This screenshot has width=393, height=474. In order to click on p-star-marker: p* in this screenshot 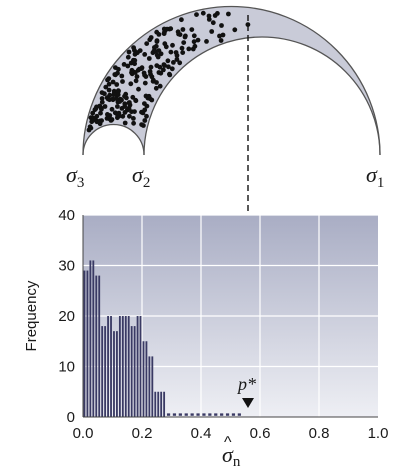, I will do `click(246, 391)`.